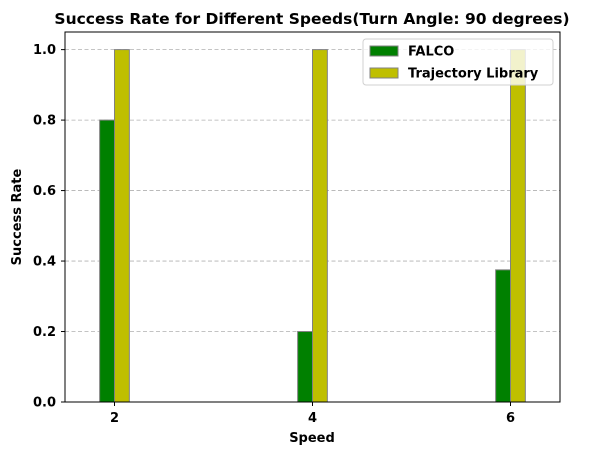 The height and width of the screenshot is (455, 598). I want to click on legend-box, so click(458, 62).